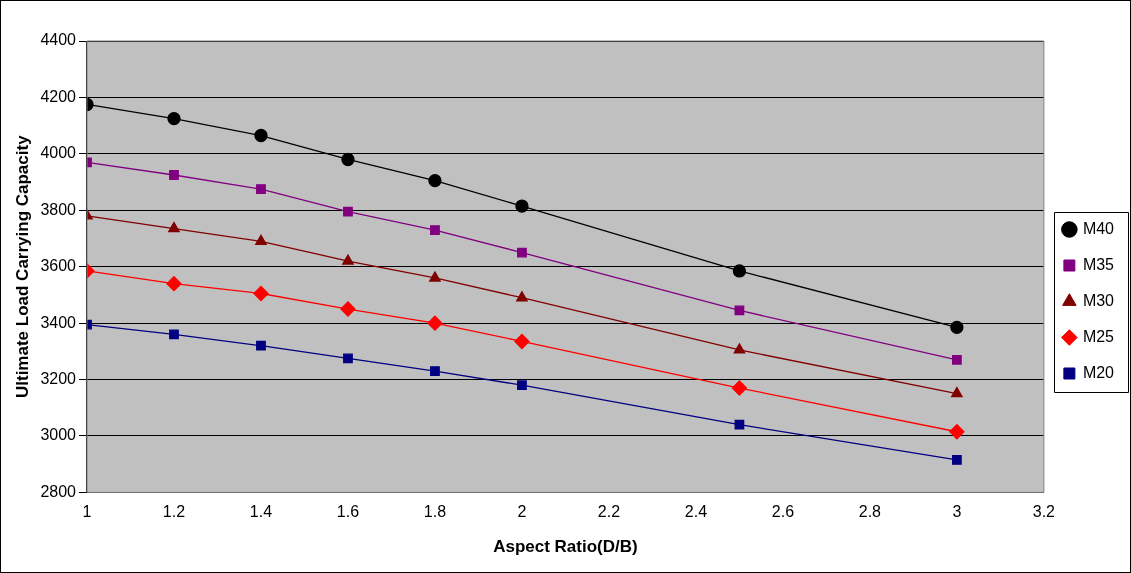 Image resolution: width=1131 pixels, height=573 pixels. What do you see at coordinates (783, 512) in the screenshot?
I see `x-tick-label: 2.6` at bounding box center [783, 512].